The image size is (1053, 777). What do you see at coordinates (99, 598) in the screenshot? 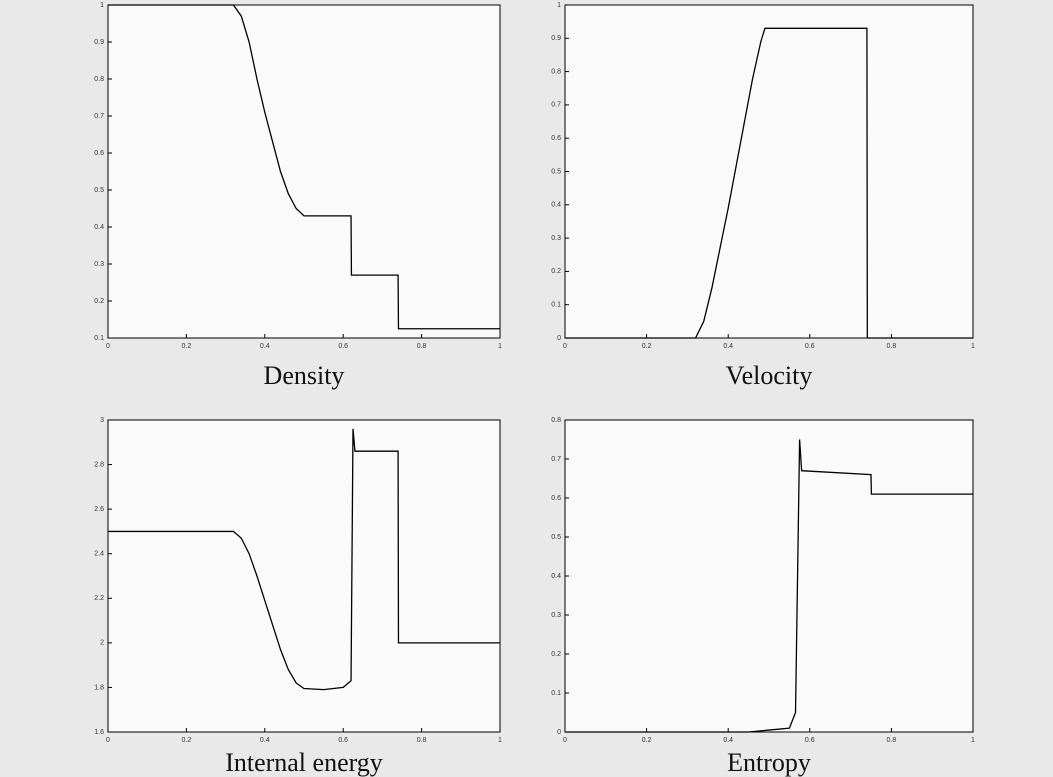
I see `y-tick-label: 2.2` at bounding box center [99, 598].